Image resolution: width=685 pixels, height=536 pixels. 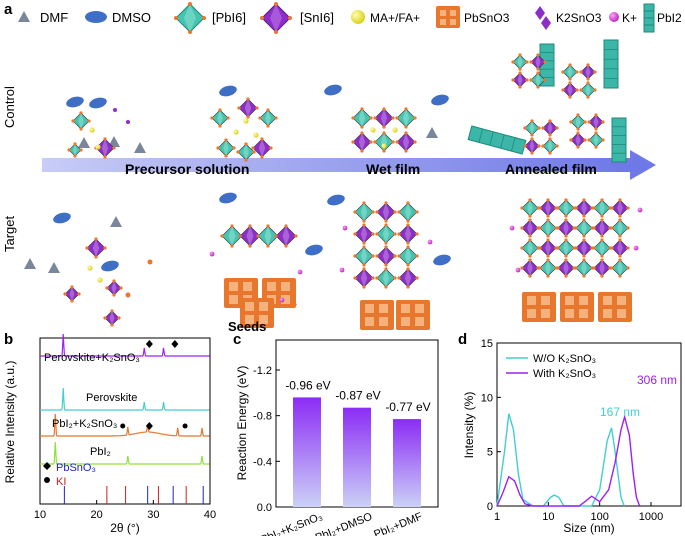 I want to click on b-x-tick-label: 20, so click(x=97, y=515).